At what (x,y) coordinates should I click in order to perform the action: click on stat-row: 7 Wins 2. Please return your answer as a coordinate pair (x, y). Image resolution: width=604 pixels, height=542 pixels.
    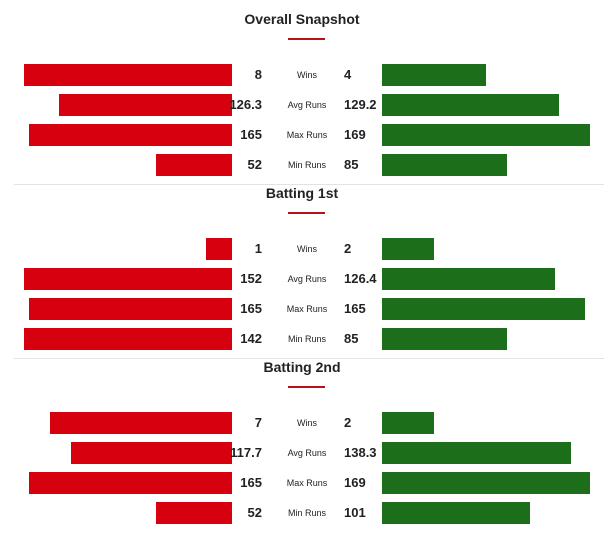
    Looking at the image, I should click on (302, 423).